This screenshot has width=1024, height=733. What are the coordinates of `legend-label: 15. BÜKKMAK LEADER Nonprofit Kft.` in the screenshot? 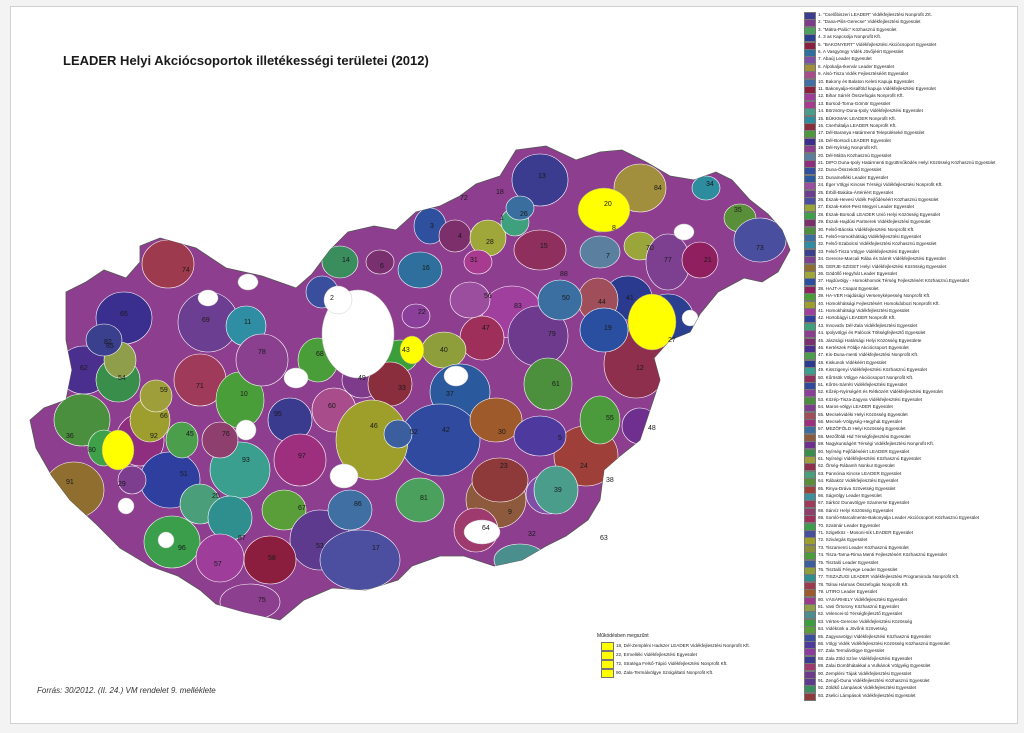 It's located at (857, 118).